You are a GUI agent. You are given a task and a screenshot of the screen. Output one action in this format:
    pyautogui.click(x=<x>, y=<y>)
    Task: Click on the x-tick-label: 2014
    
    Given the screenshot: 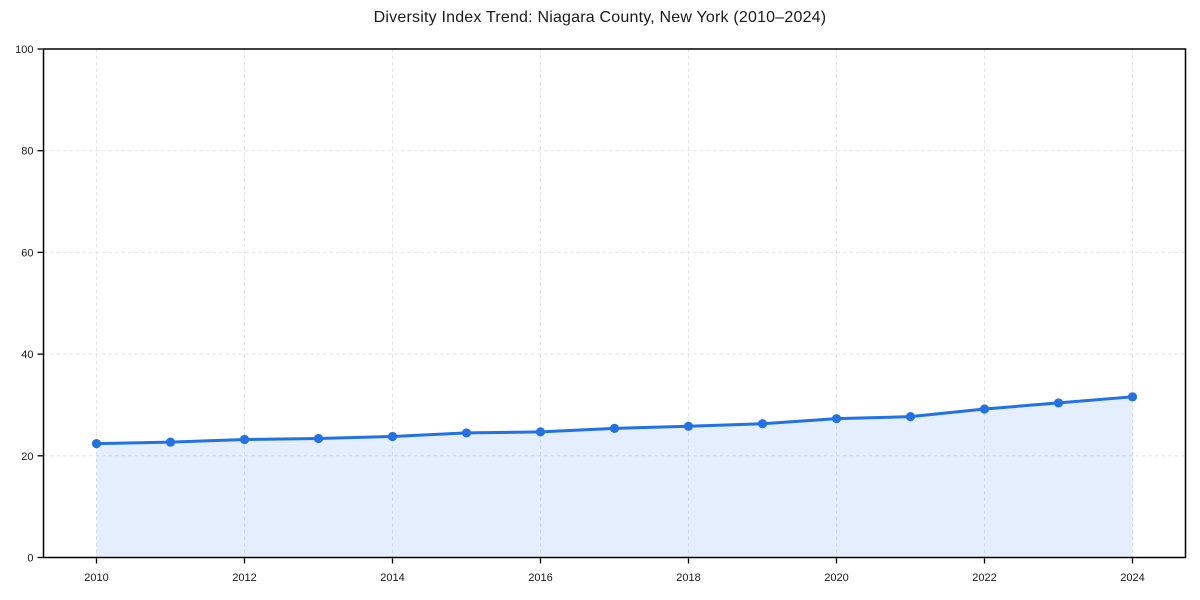 What is the action you would take?
    pyautogui.click(x=392, y=578)
    